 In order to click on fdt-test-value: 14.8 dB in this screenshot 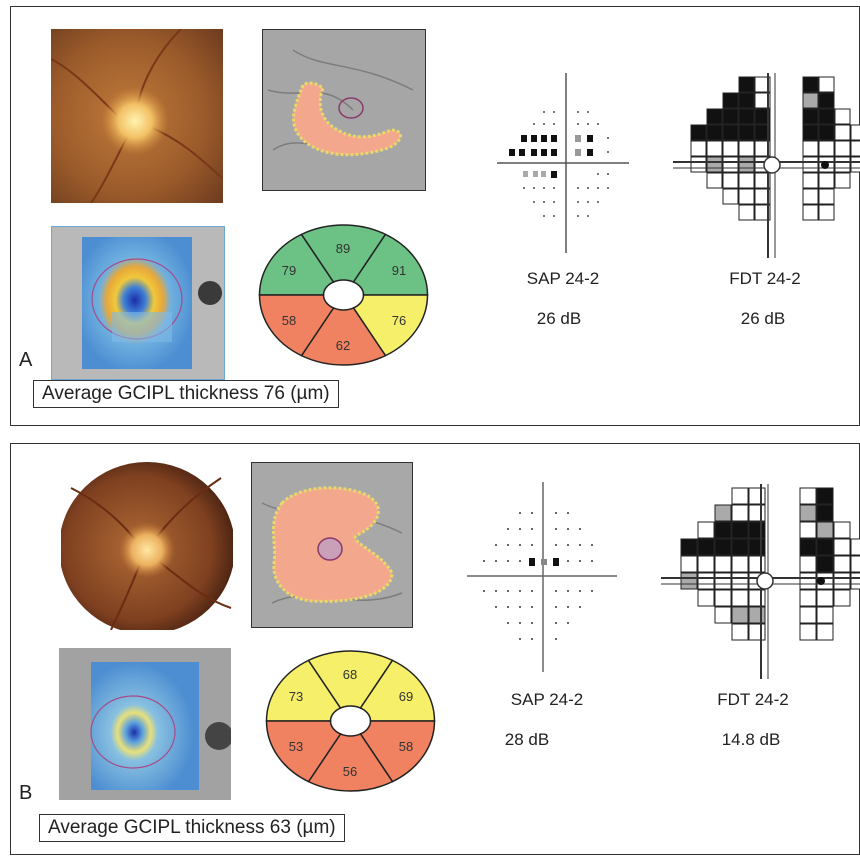, I will do `click(751, 739)`.